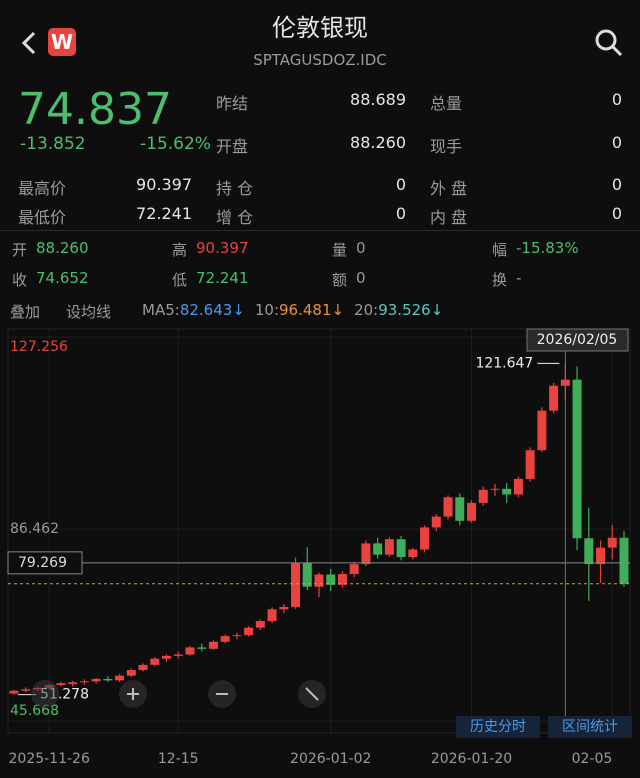 This screenshot has height=778, width=640. I want to click on crosshair-date-box, so click(577, 340).